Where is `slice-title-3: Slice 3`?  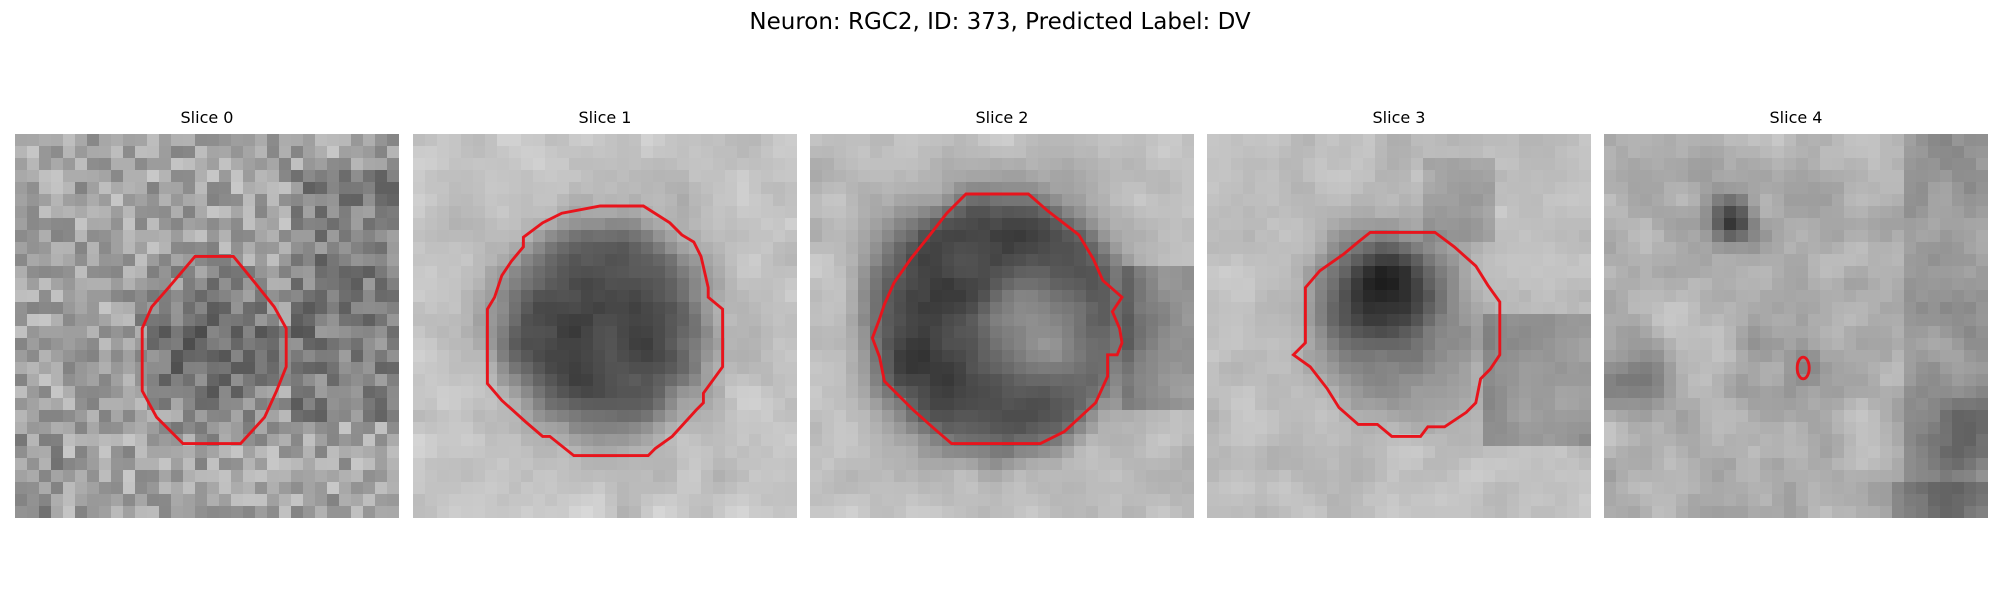 slice-title-3: Slice 3 is located at coordinates (1399, 117).